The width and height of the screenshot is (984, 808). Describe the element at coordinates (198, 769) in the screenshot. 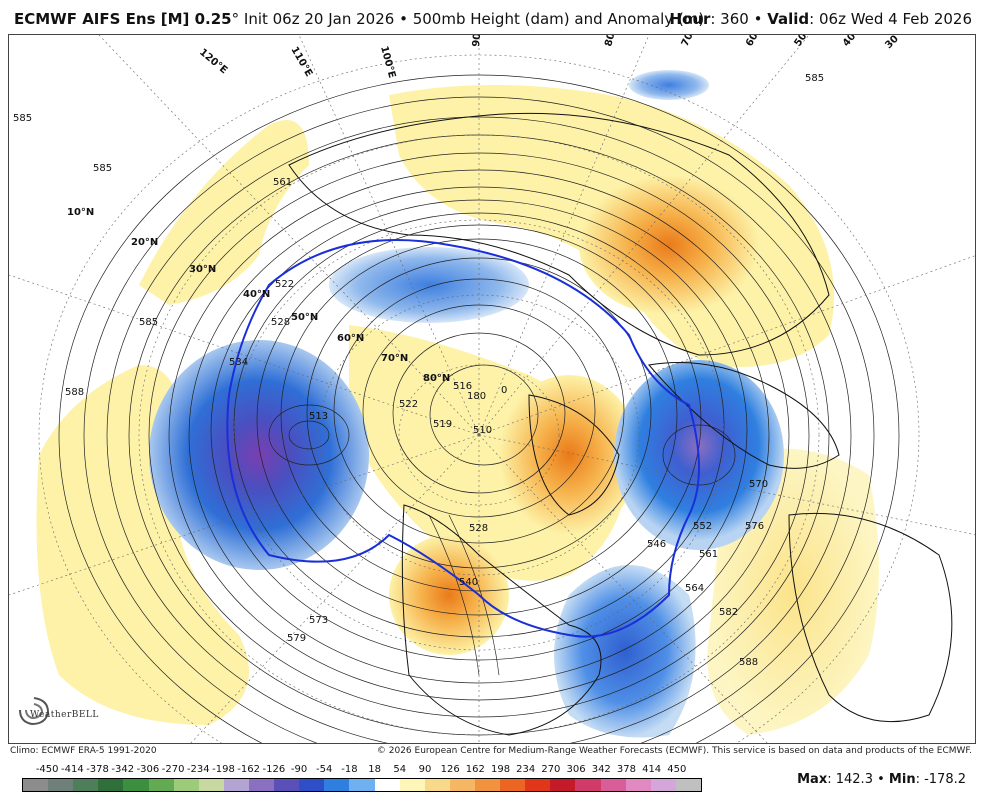

I see `legend-tick-label: -234` at that location.